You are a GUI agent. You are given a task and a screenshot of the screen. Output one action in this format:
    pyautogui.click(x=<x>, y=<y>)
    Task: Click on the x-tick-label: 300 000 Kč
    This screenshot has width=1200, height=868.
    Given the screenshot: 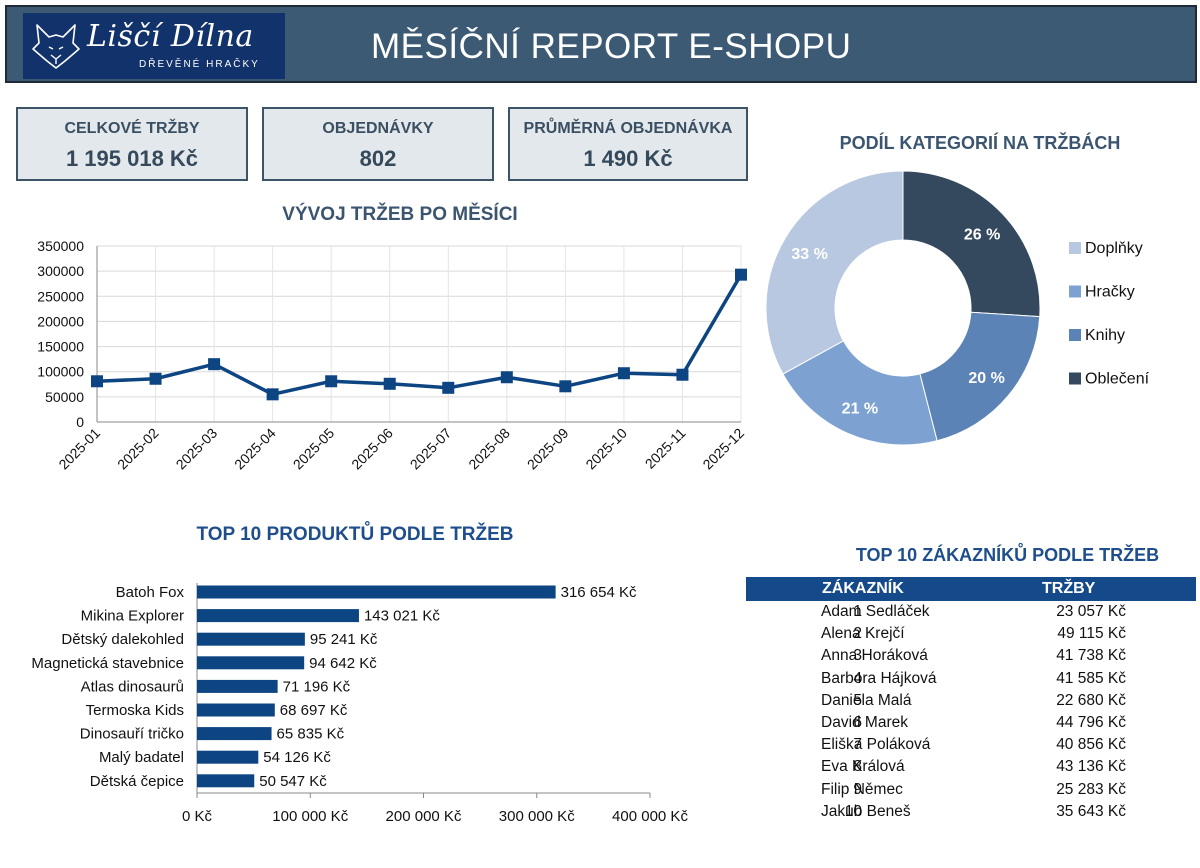 What is the action you would take?
    pyautogui.click(x=537, y=816)
    